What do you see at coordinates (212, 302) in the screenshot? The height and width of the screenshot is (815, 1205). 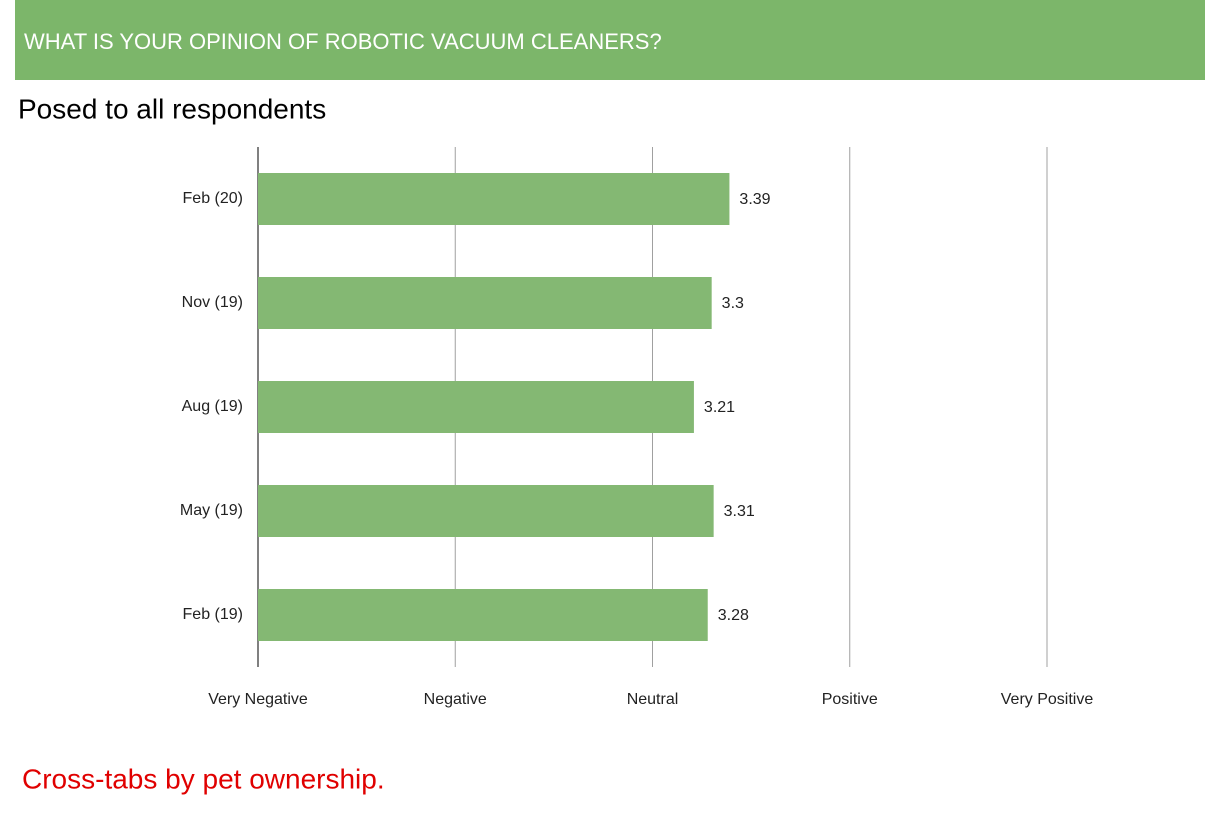 I see `y-tick-label: Nov (19)` at bounding box center [212, 302].